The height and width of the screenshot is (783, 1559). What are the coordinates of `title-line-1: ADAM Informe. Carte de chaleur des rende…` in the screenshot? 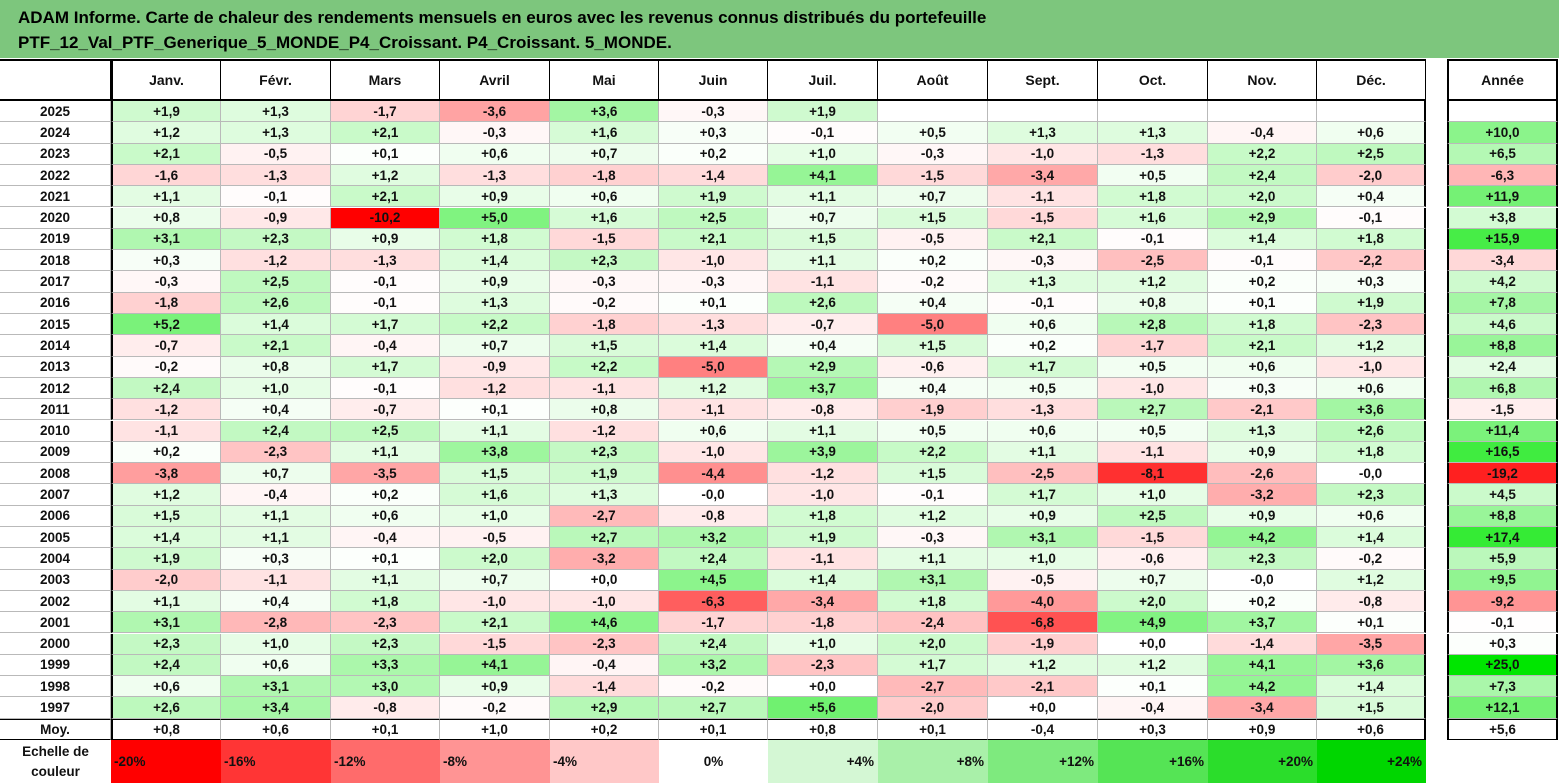 It's located at (502, 17).